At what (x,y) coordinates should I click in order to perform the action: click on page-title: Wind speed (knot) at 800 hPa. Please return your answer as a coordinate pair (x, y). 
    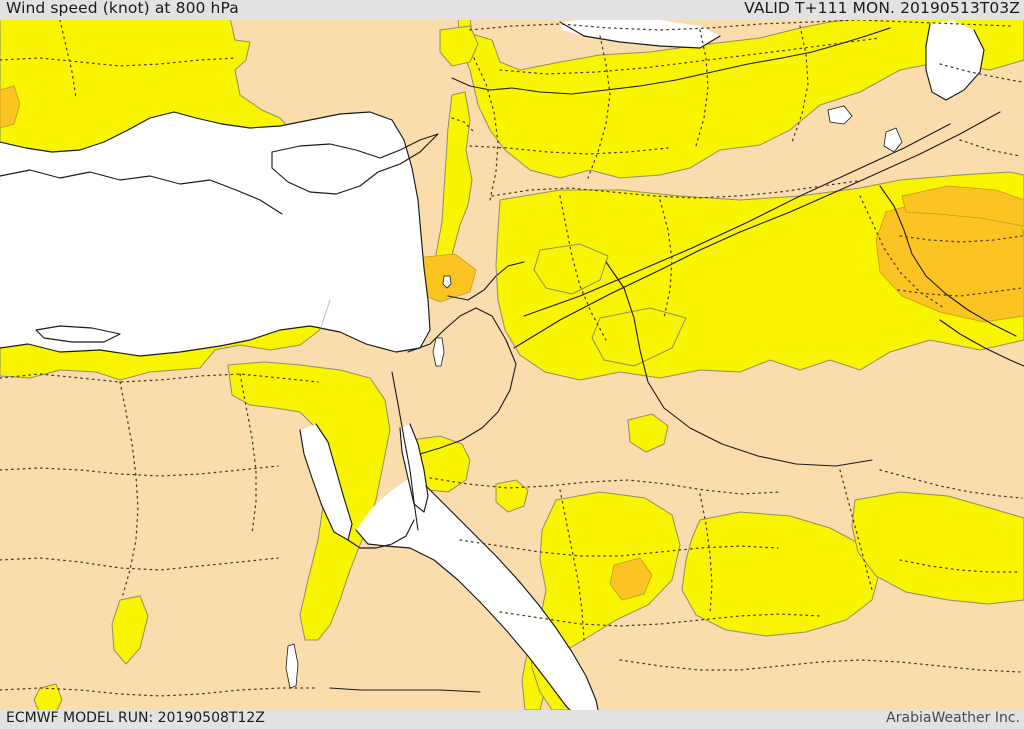
    Looking at the image, I should click on (122, 8).